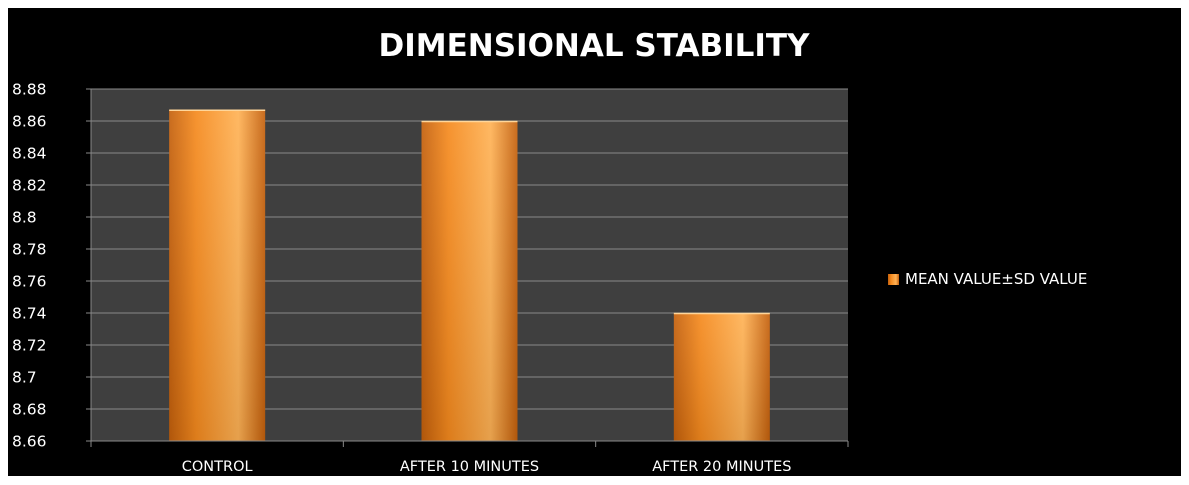 This screenshot has width=1189, height=485. I want to click on x-category-label: AFTER 10 MINUTES, so click(469, 467).